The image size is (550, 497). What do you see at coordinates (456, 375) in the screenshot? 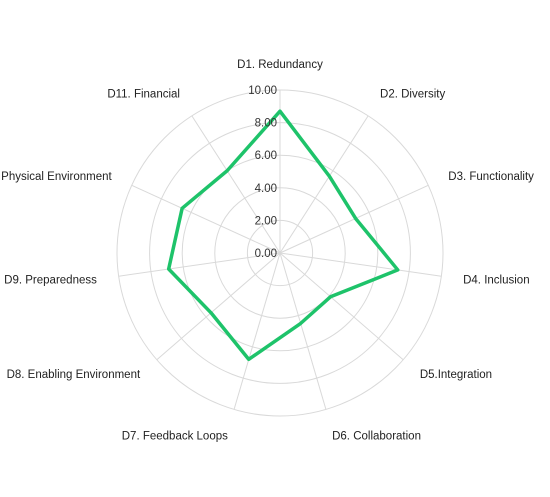
I see `axis-label: D5.Integration` at bounding box center [456, 375].